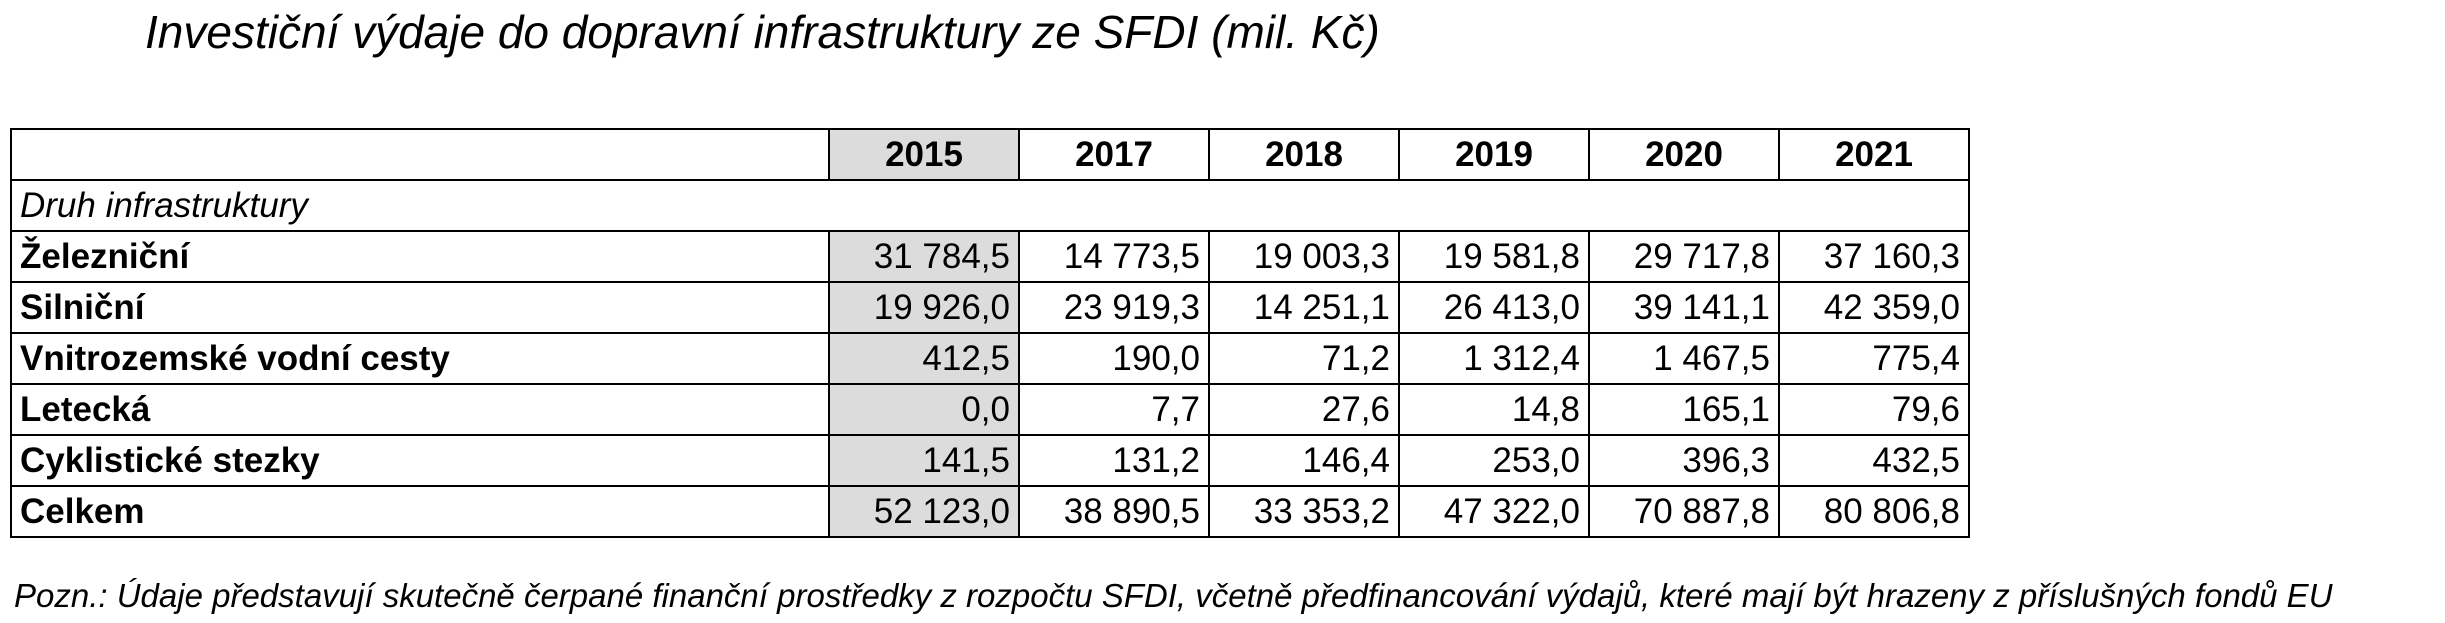 Image resolution: width=2445 pixels, height=623 pixels. I want to click on year-header: 2020, so click(1683, 154).